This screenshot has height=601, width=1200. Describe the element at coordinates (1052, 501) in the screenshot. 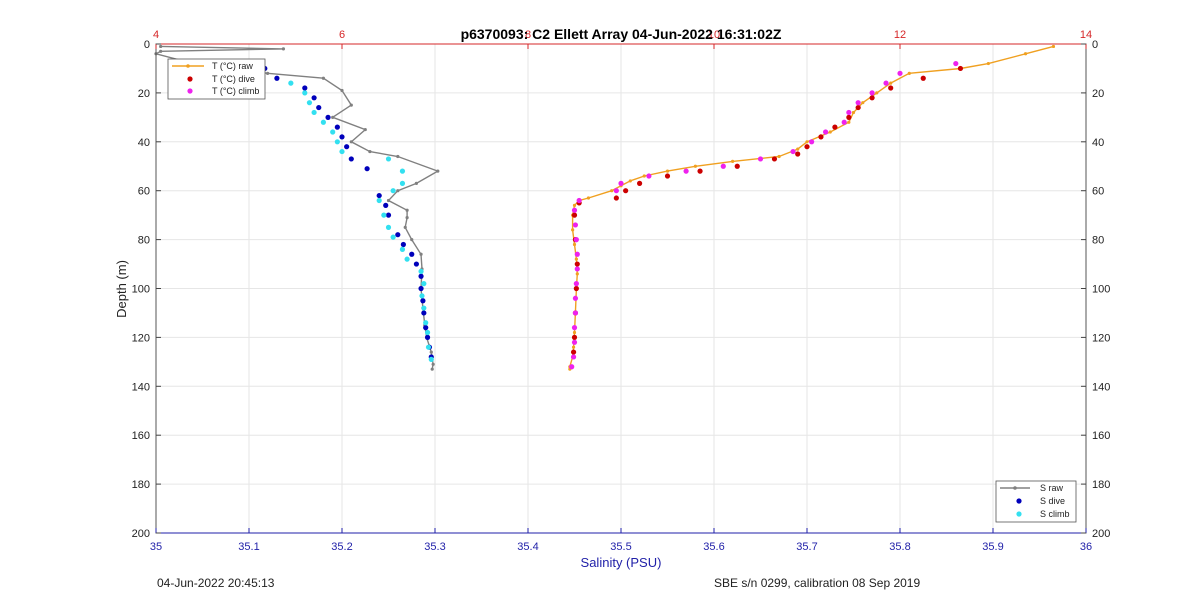

I see `legend-s-dive-label: S dive` at that location.